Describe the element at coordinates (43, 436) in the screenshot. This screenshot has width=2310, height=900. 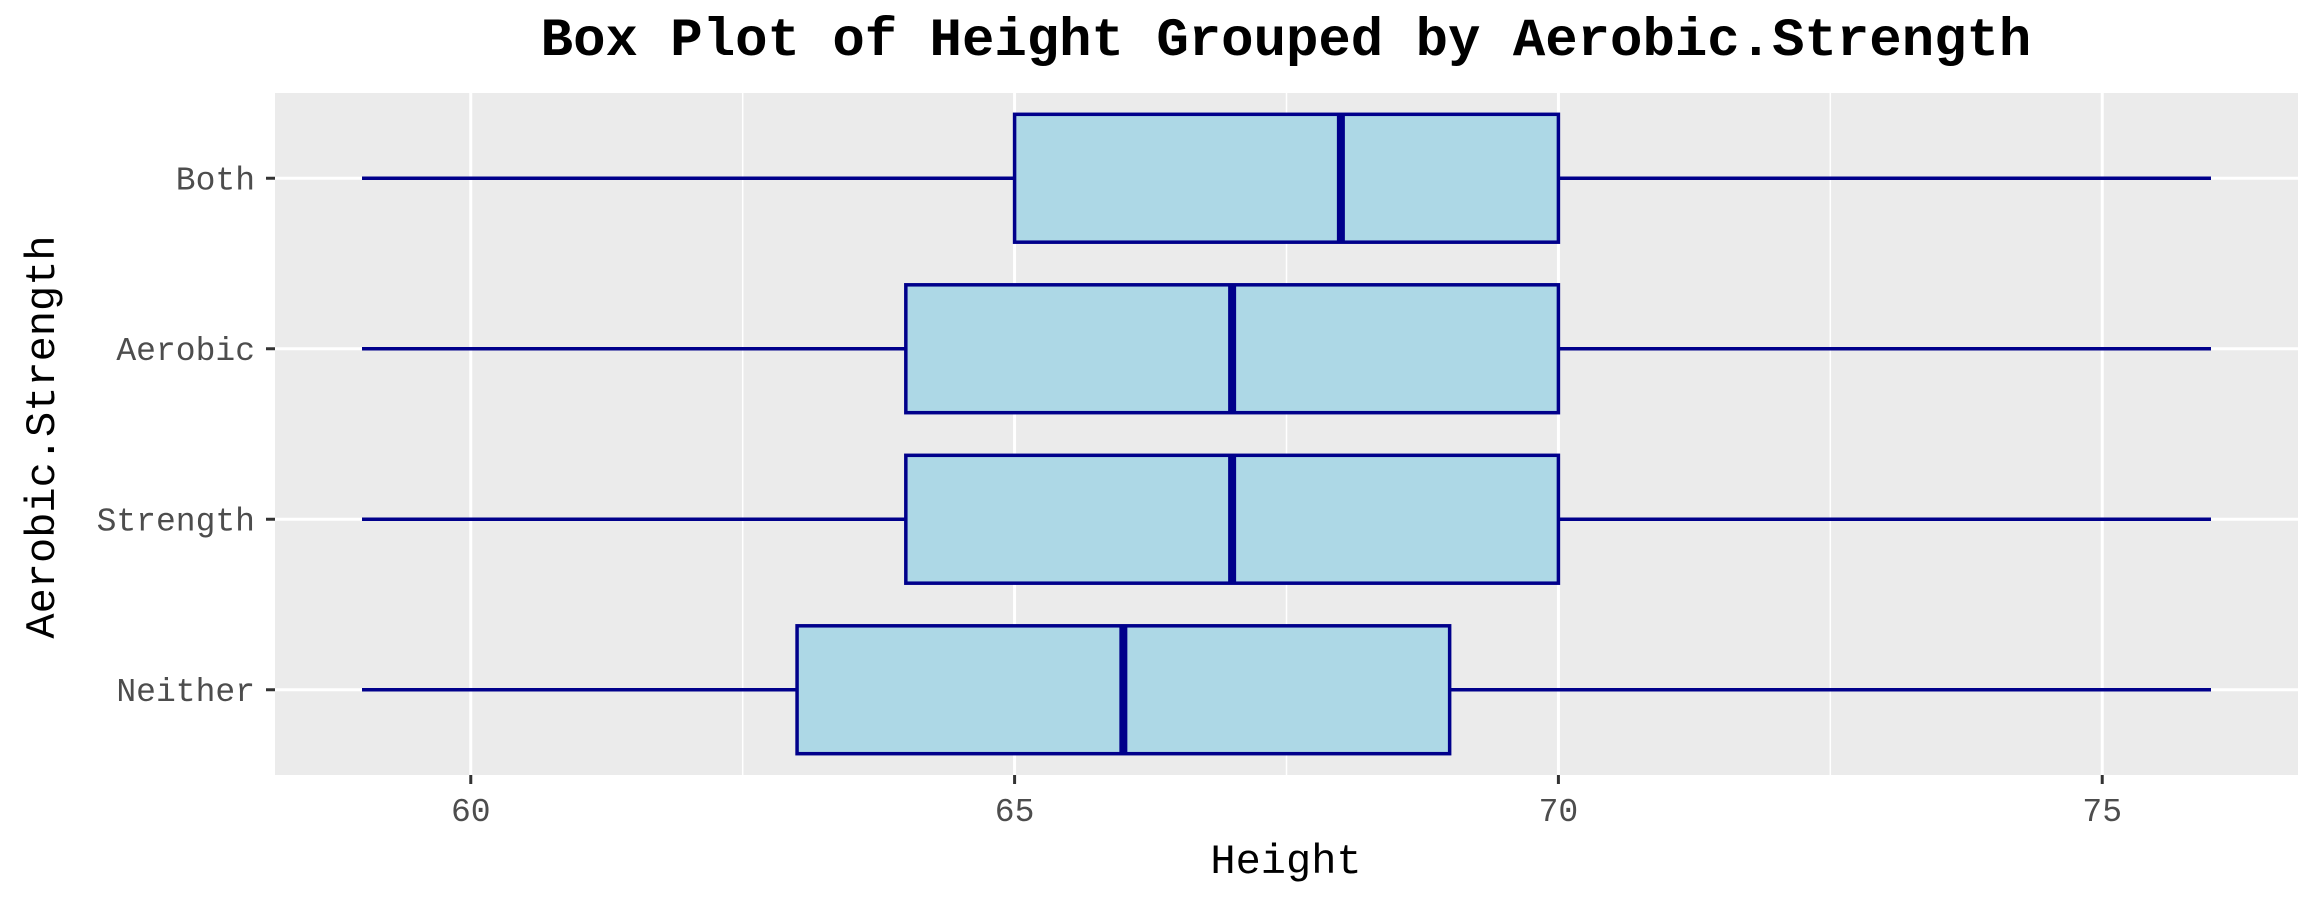
I see `y-axis-title: Aerobic.Strength` at that location.